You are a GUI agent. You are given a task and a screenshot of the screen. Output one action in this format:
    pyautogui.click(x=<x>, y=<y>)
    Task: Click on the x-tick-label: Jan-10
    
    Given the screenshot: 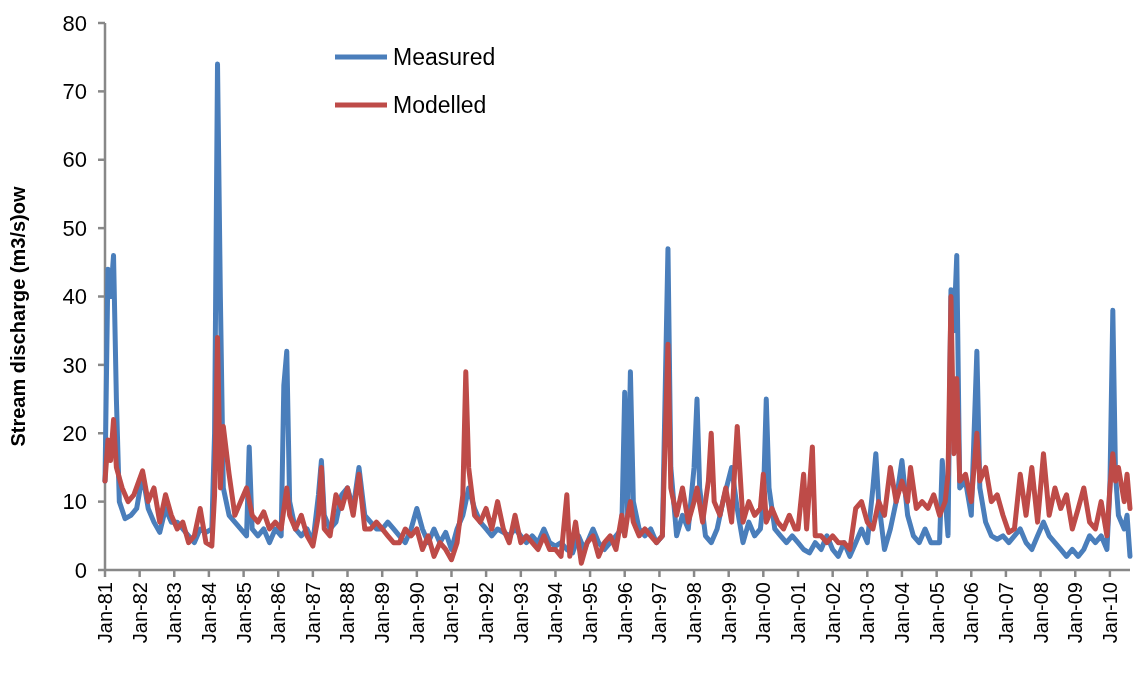 What is the action you would take?
    pyautogui.click(x=1109, y=613)
    